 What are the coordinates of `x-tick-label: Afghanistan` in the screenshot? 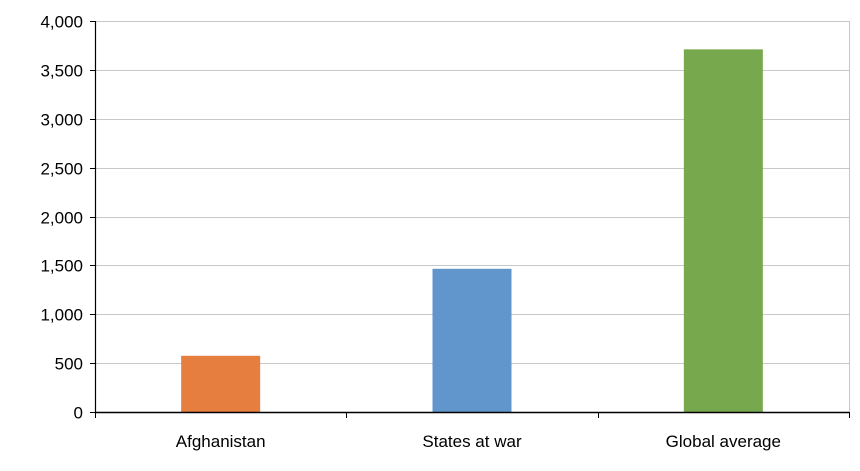 It's located at (221, 441).